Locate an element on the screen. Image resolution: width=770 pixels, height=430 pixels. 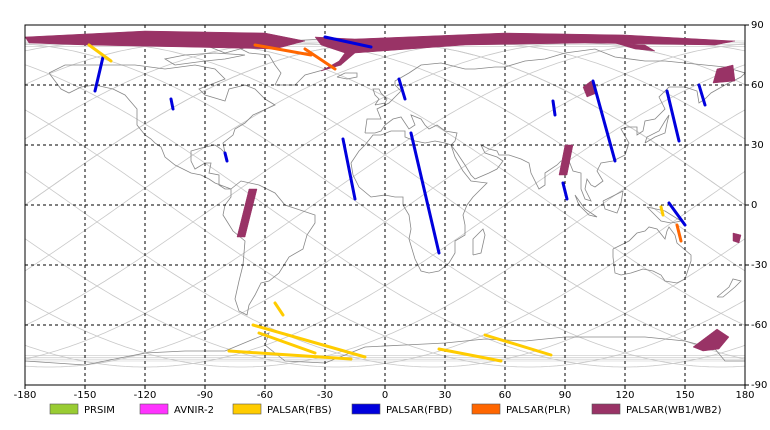
legend-label: PALSAR(FBS) is located at coordinates (299, 410).